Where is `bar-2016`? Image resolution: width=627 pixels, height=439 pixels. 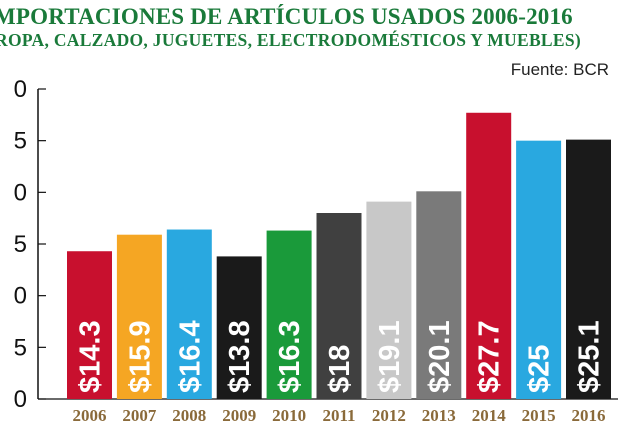 bar-2016 is located at coordinates (588, 269).